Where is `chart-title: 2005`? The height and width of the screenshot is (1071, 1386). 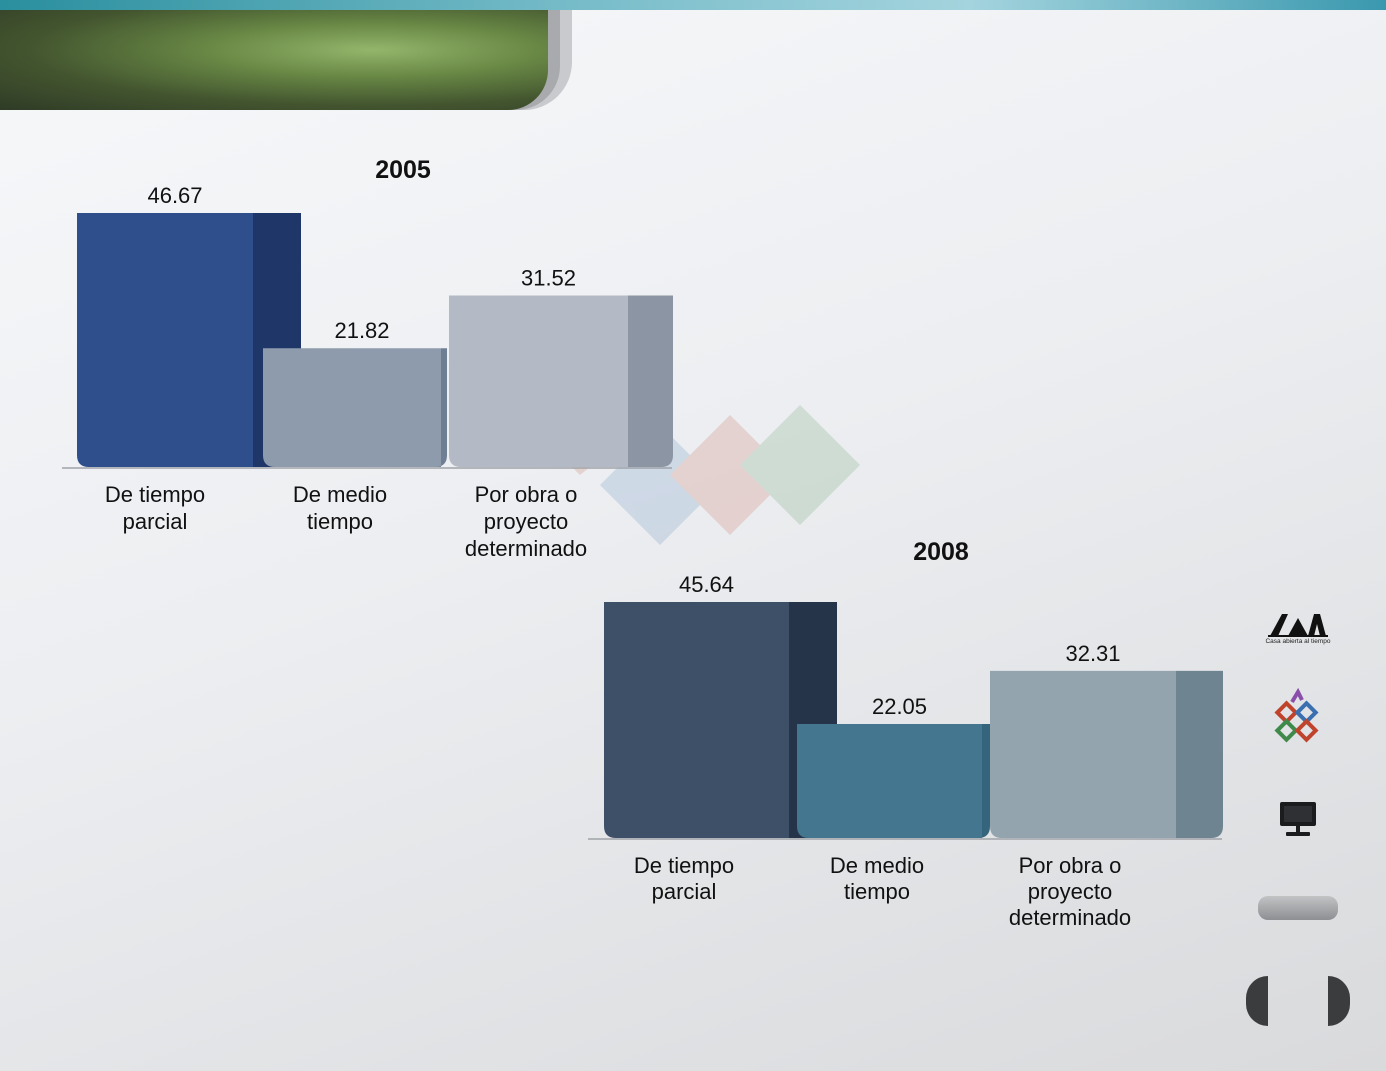 chart-title: 2005 is located at coordinates (403, 170).